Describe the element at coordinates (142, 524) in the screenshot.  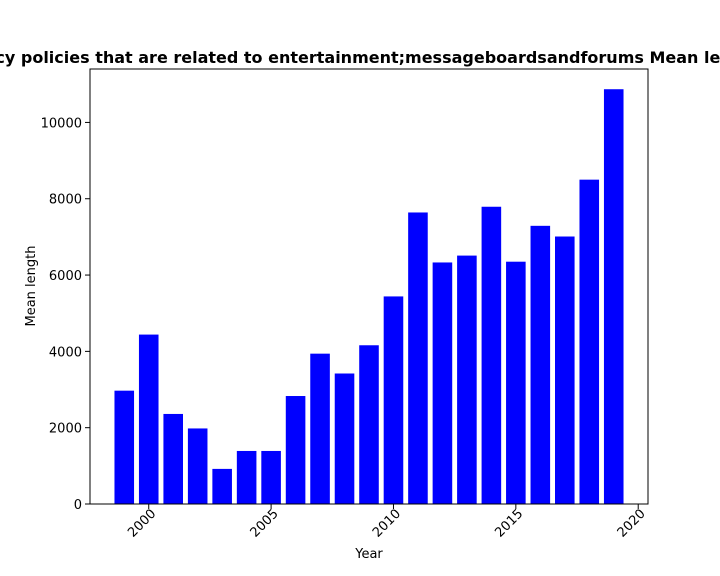
I see `x-tick-label: 2000` at that location.